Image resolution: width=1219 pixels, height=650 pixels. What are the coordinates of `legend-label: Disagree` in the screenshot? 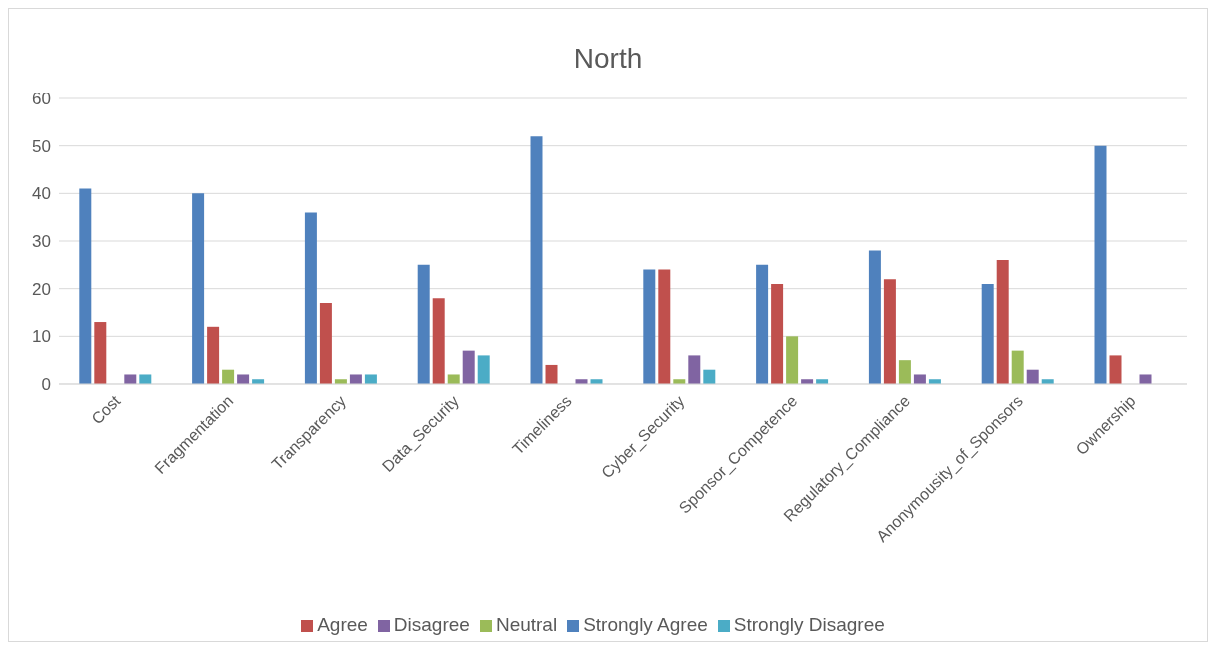 It's located at (431, 624).